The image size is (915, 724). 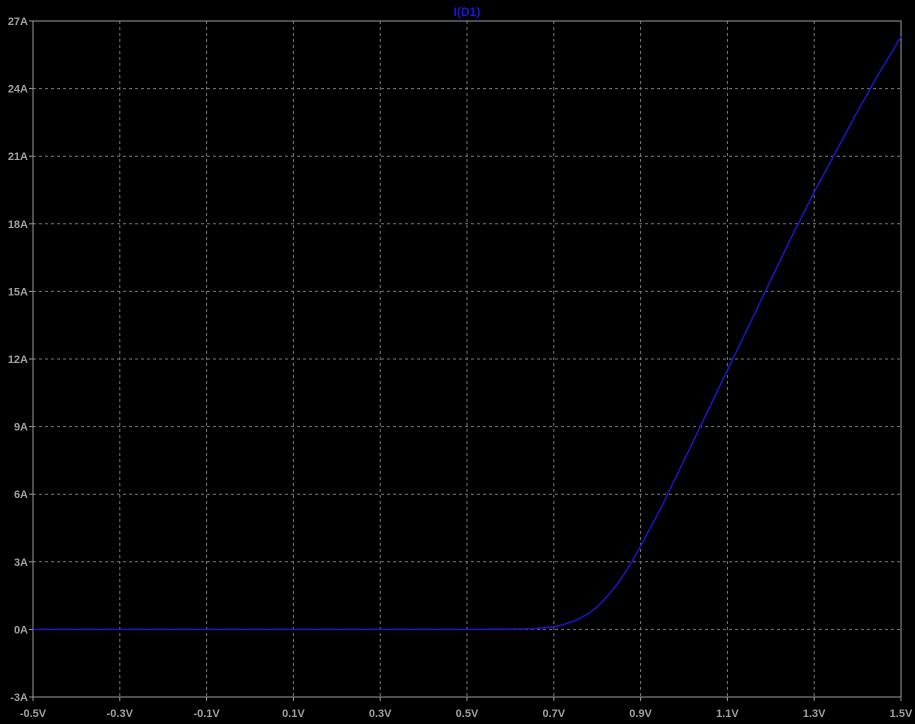 I want to click on x-tick-label: -0.3V, so click(x=120, y=714).